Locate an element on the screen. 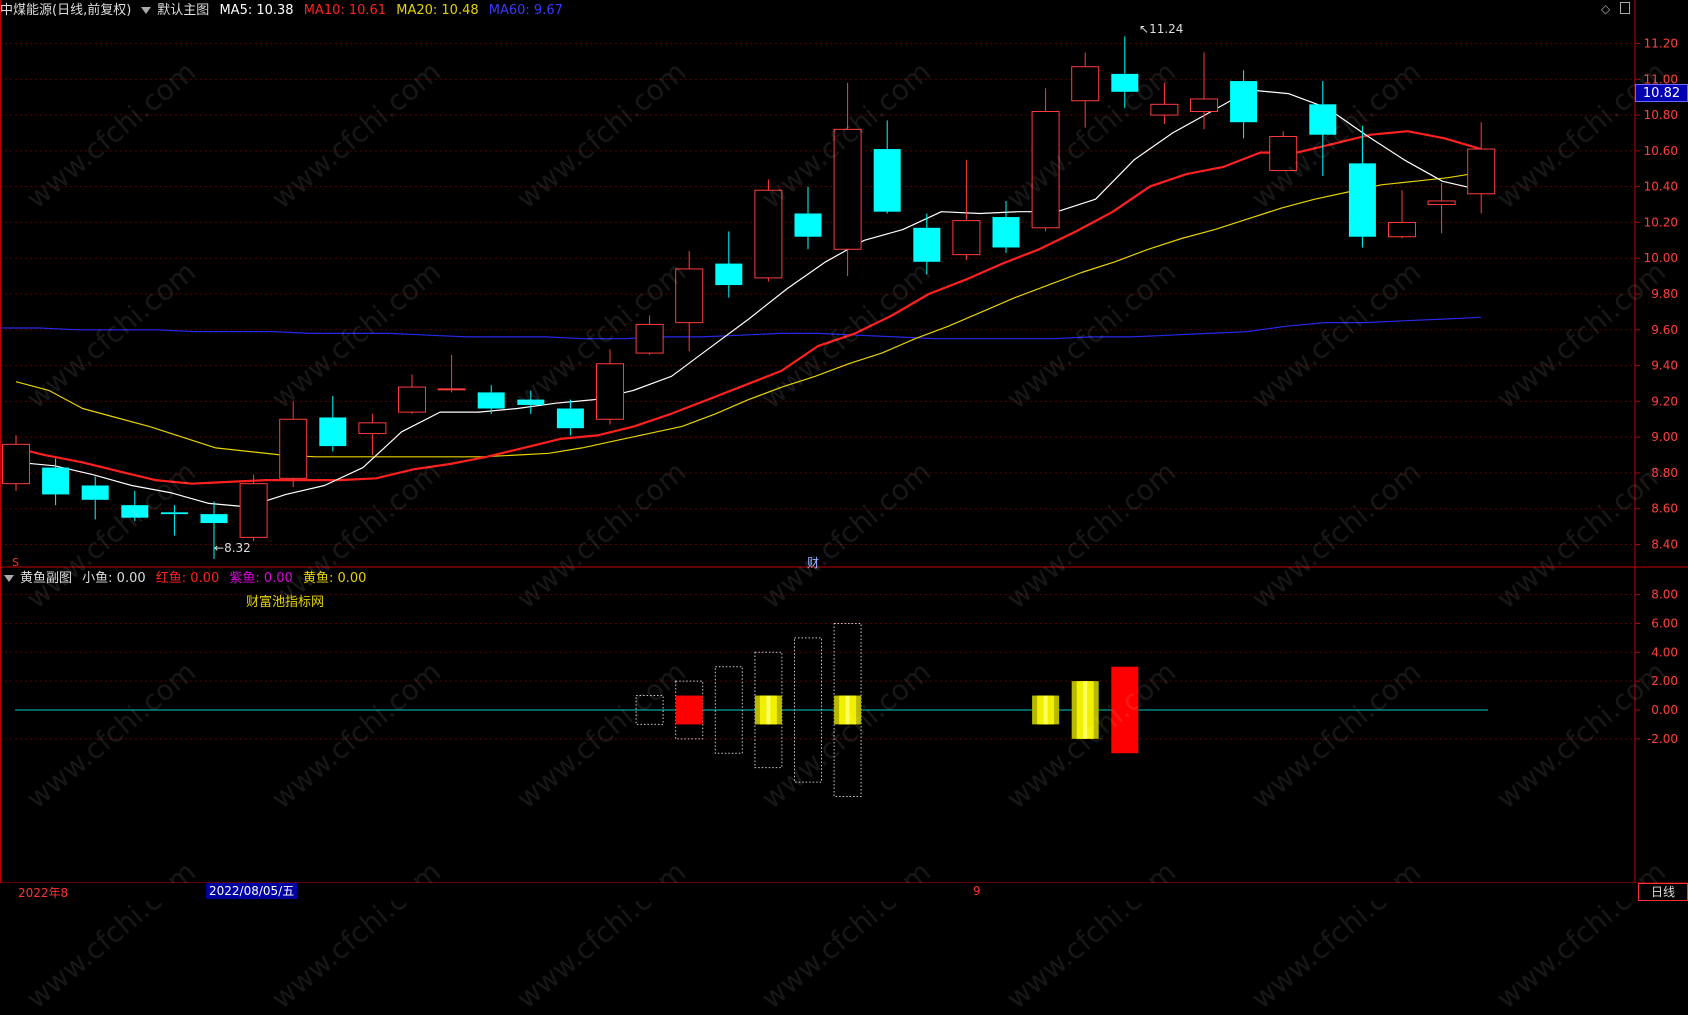  sub-chart-header: 黄鱼副图 小鱼: 0.00 红鱼: 0.00 紫鱼: 0.00 黄鱼: 0.00 is located at coordinates (186, 579).